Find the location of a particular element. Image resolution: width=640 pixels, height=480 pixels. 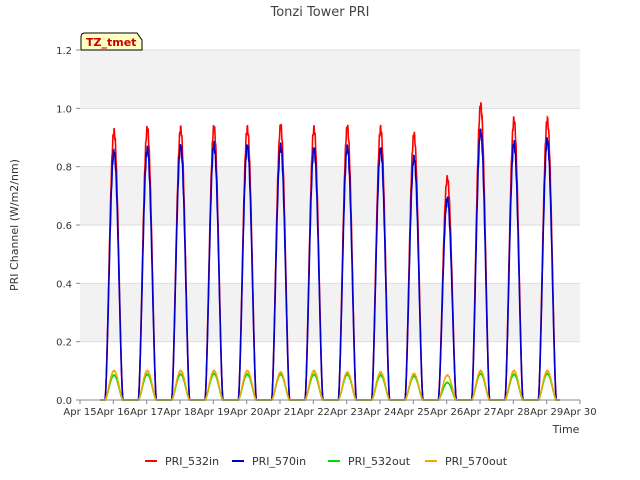

y-tick-label: 0.4 is located at coordinates (64, 284).